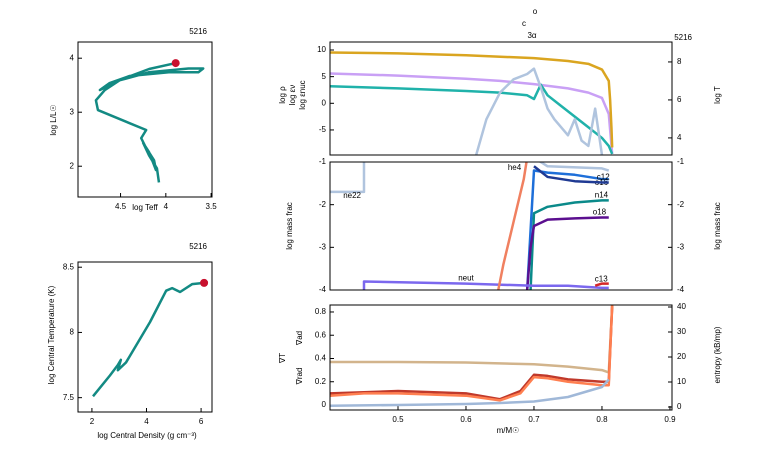  I want to click on series-label: ∇rad, so click(299, 377).